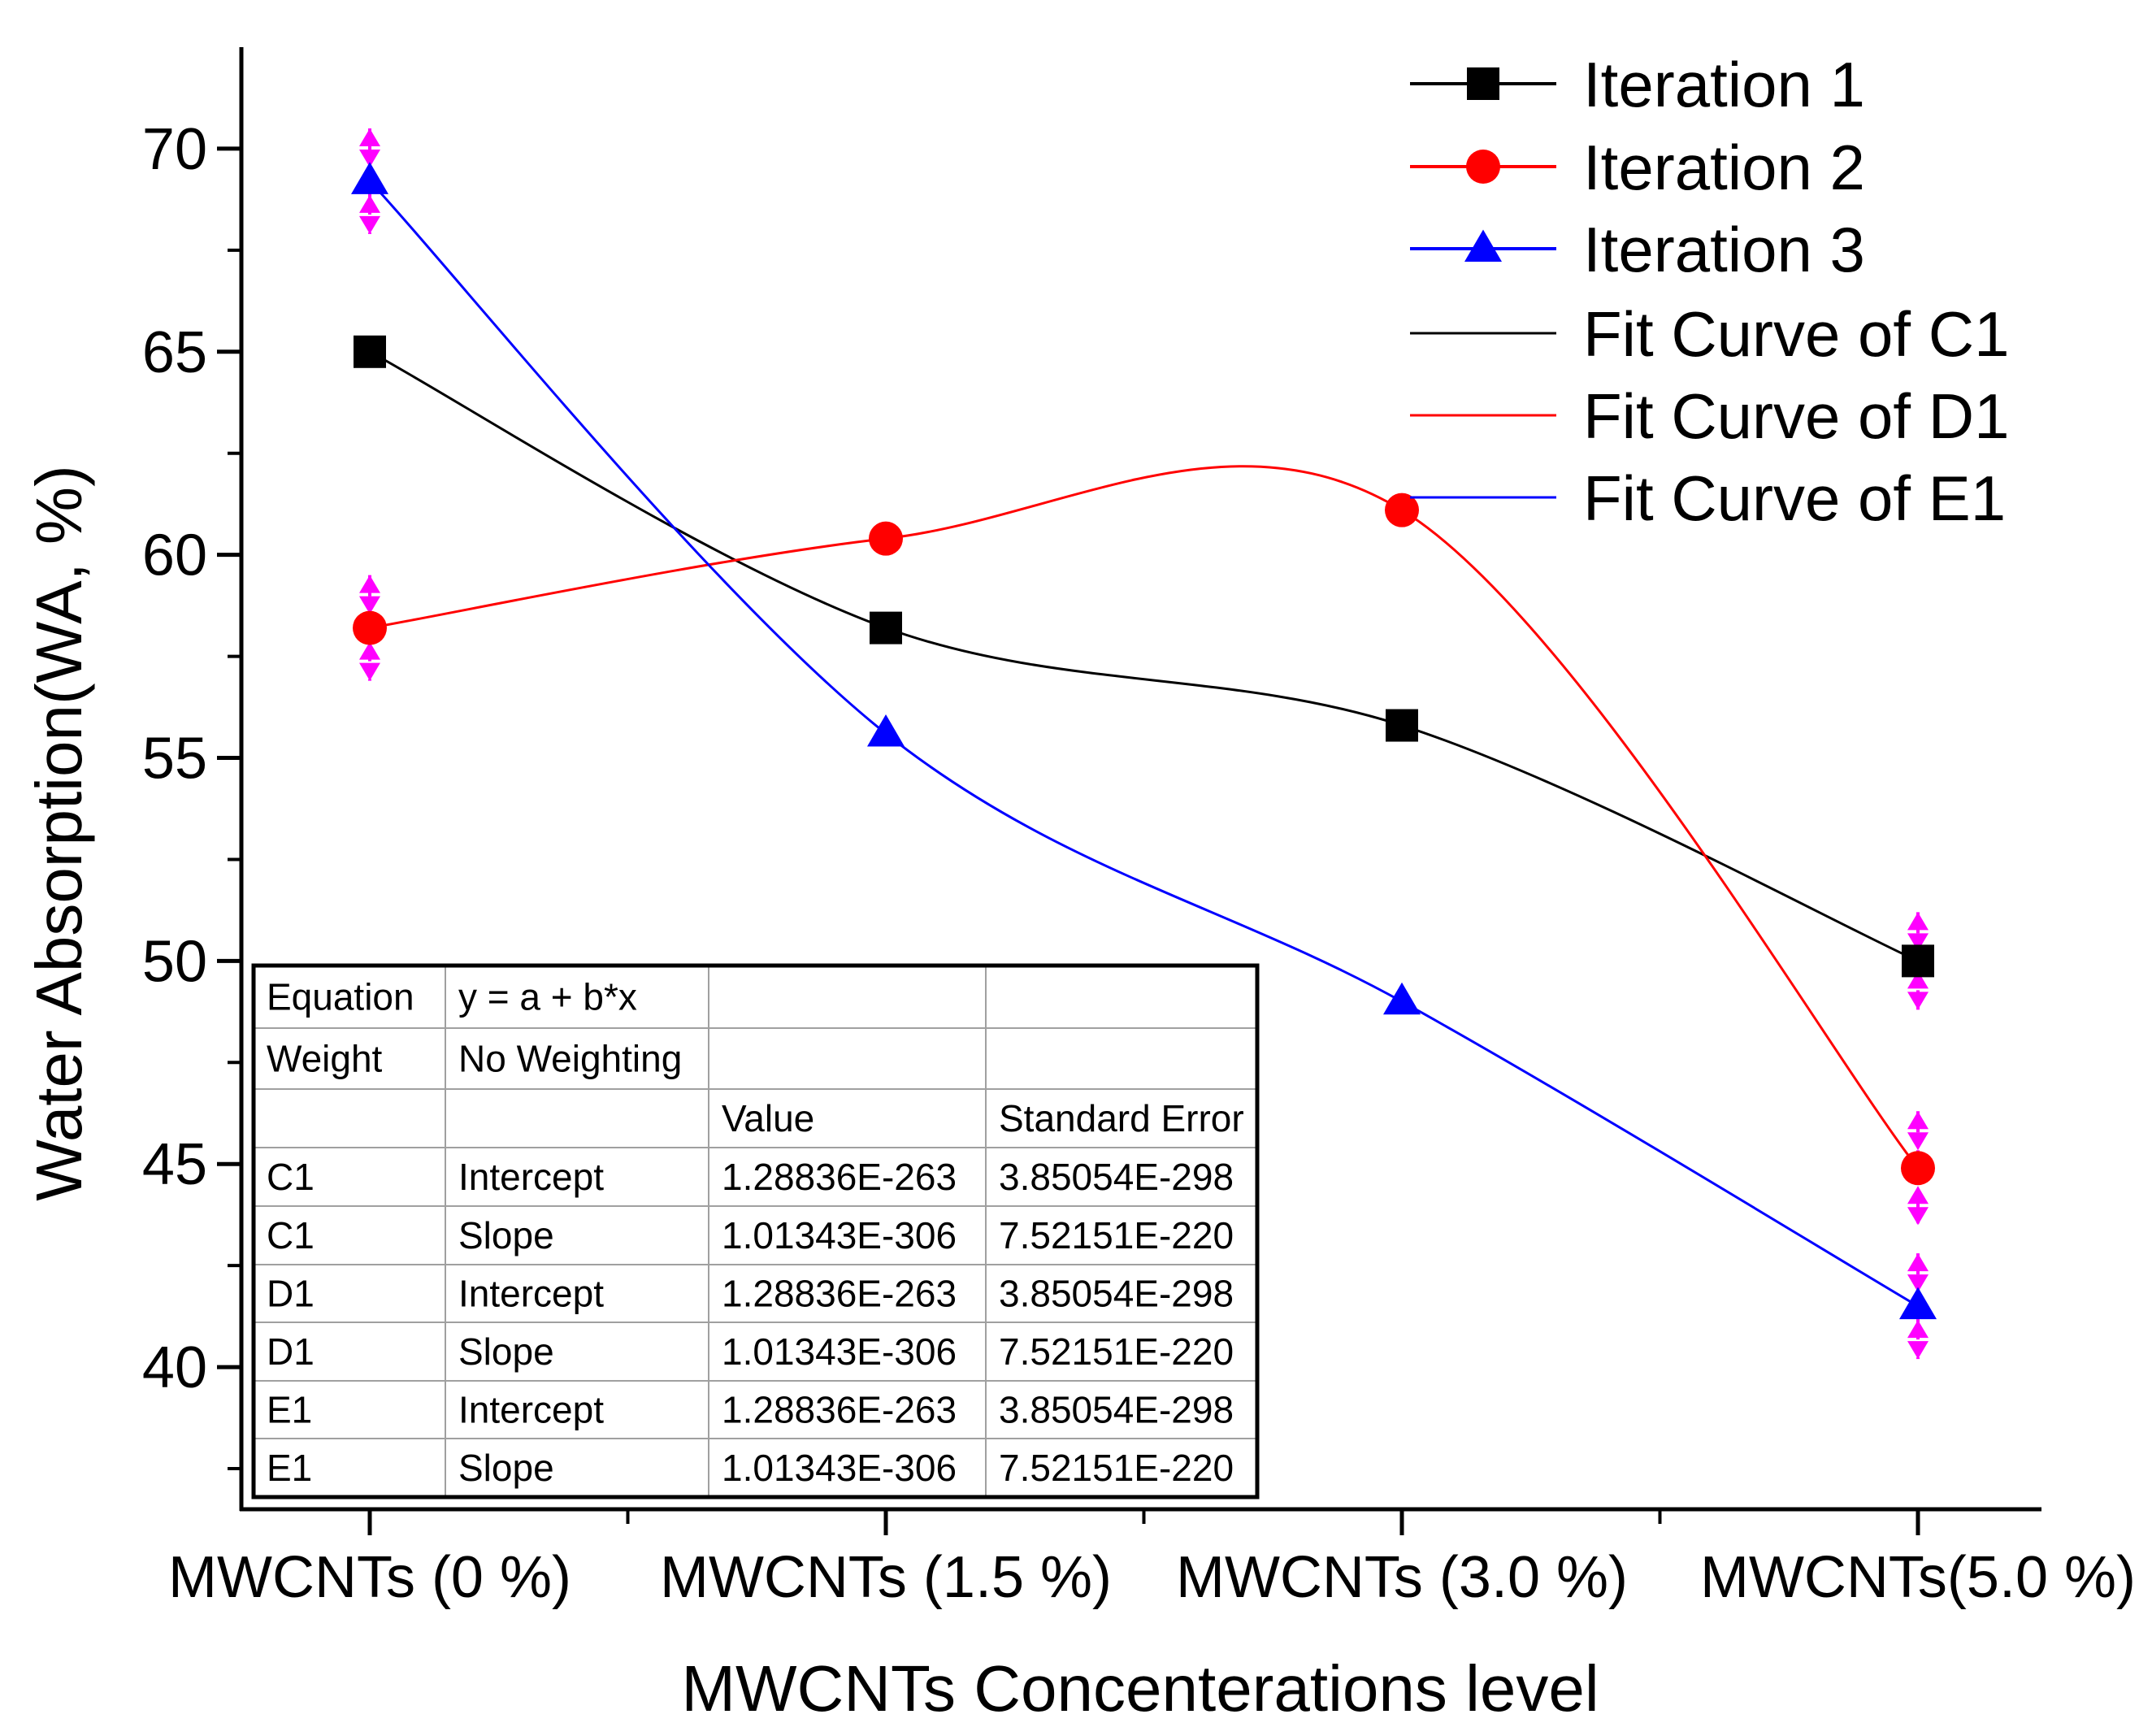 The image size is (2139, 1736). I want to click on y-tick-label: 55, so click(174, 759).